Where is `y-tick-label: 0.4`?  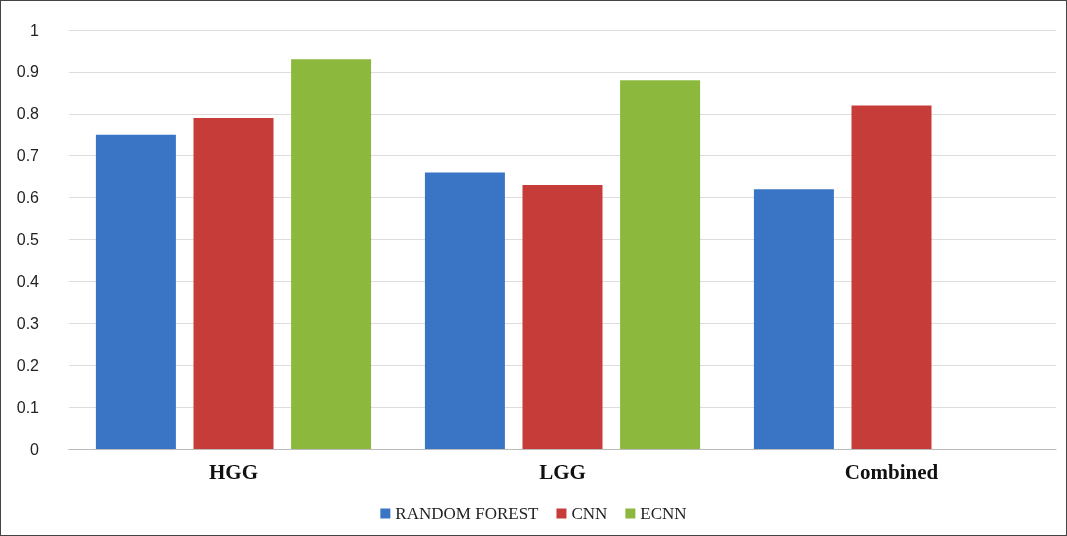 y-tick-label: 0.4 is located at coordinates (28, 281).